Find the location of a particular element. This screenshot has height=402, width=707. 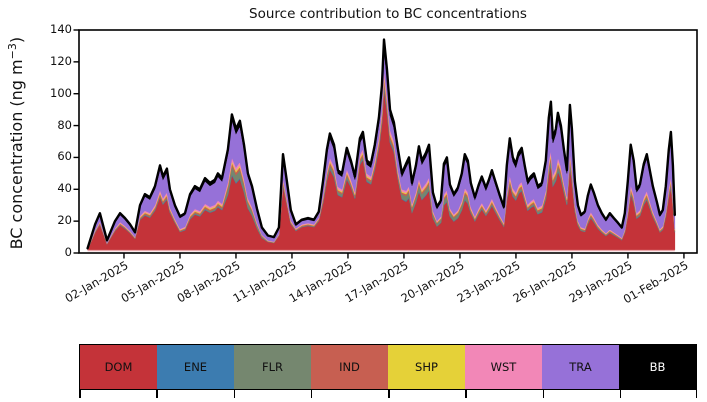

legend-label: ENE is located at coordinates (195, 367).